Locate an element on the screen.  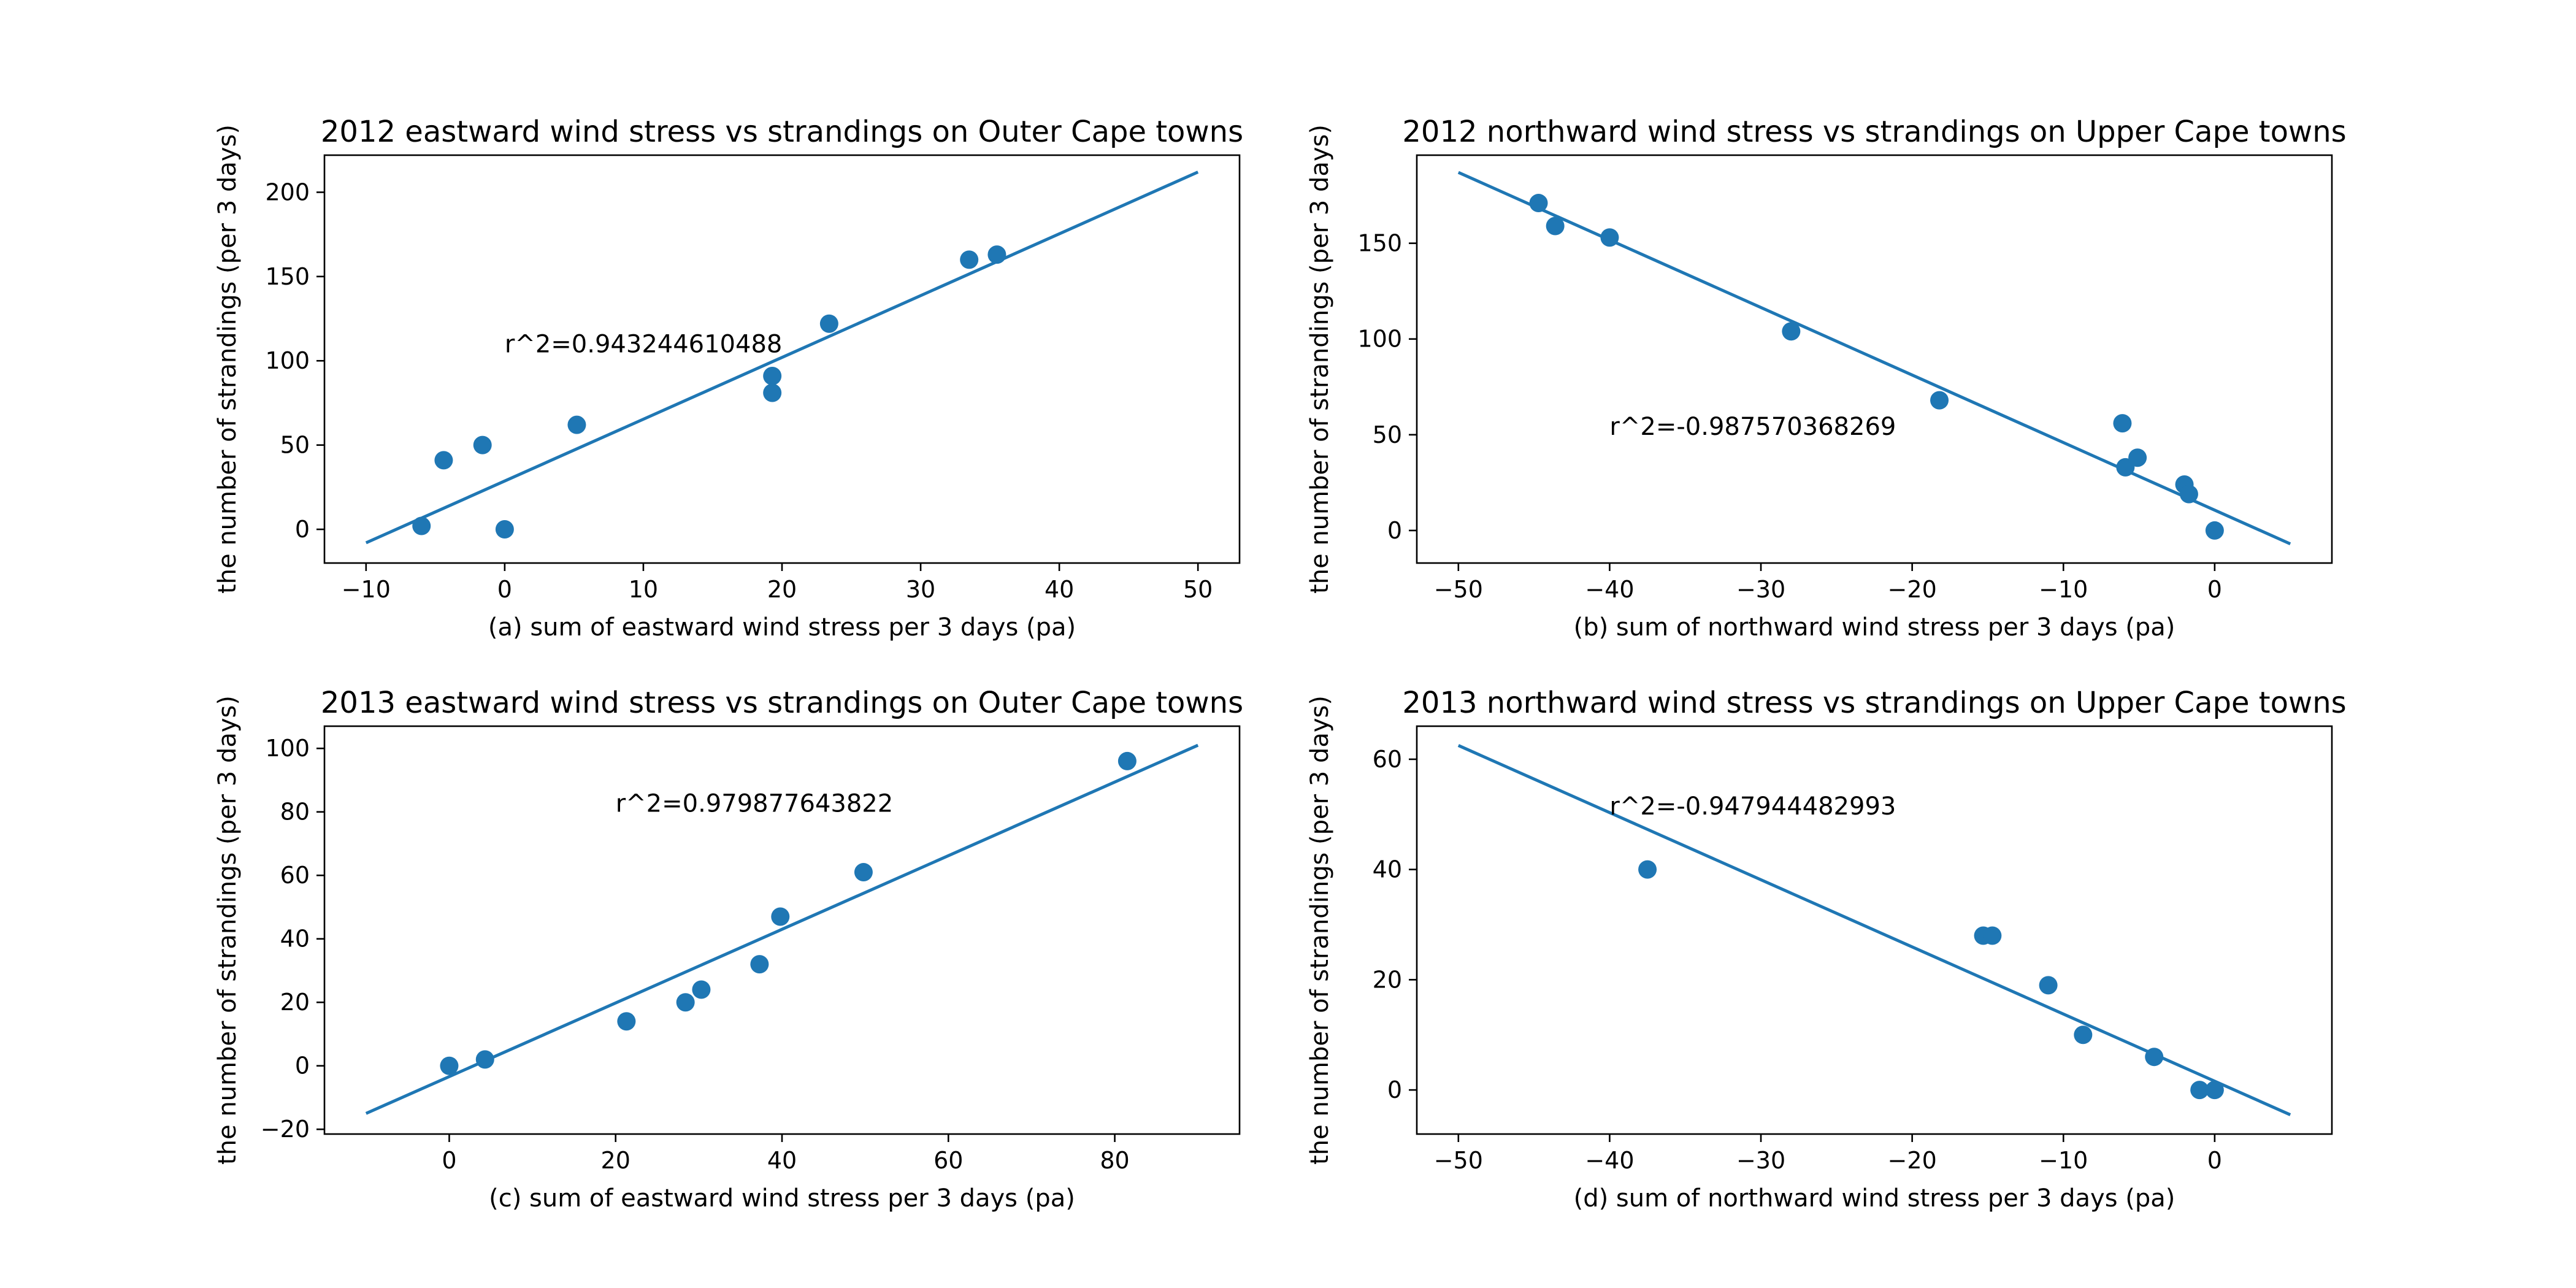
x-tick-label: −30 is located at coordinates (1760, 1160).